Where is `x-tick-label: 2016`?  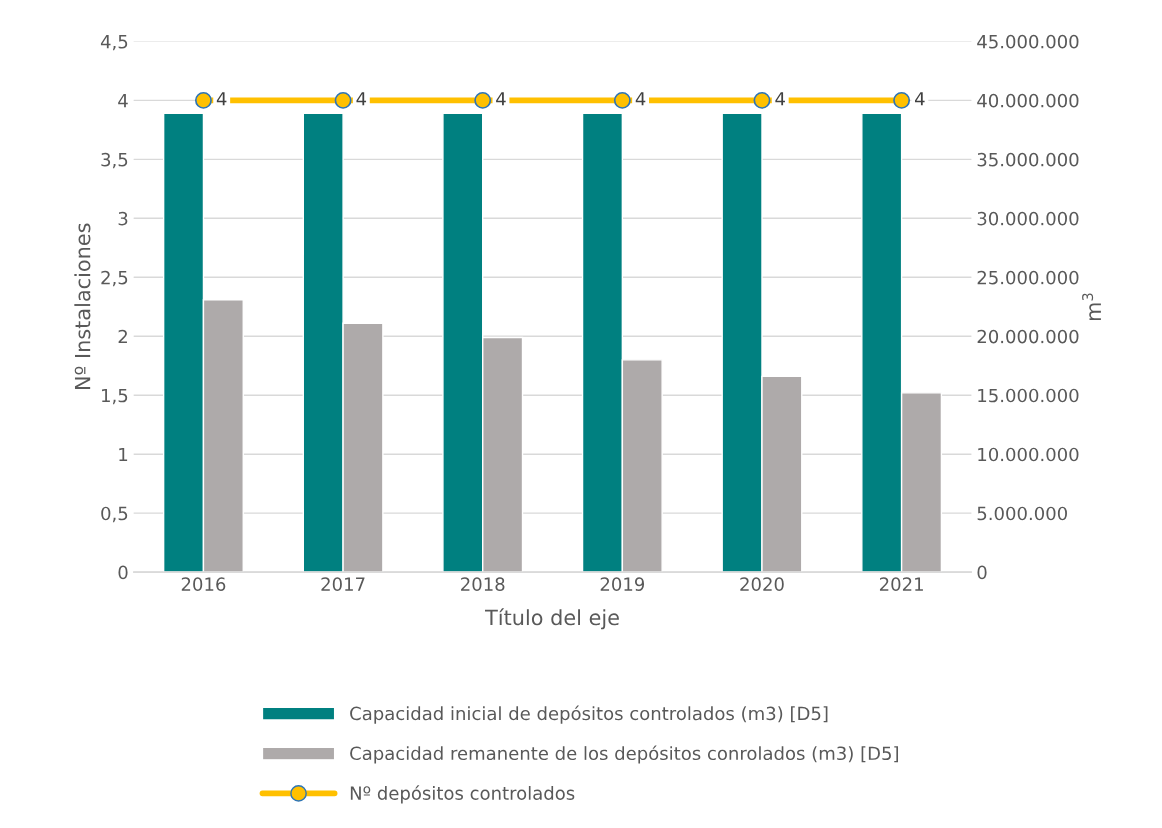 x-tick-label: 2016 is located at coordinates (203, 584).